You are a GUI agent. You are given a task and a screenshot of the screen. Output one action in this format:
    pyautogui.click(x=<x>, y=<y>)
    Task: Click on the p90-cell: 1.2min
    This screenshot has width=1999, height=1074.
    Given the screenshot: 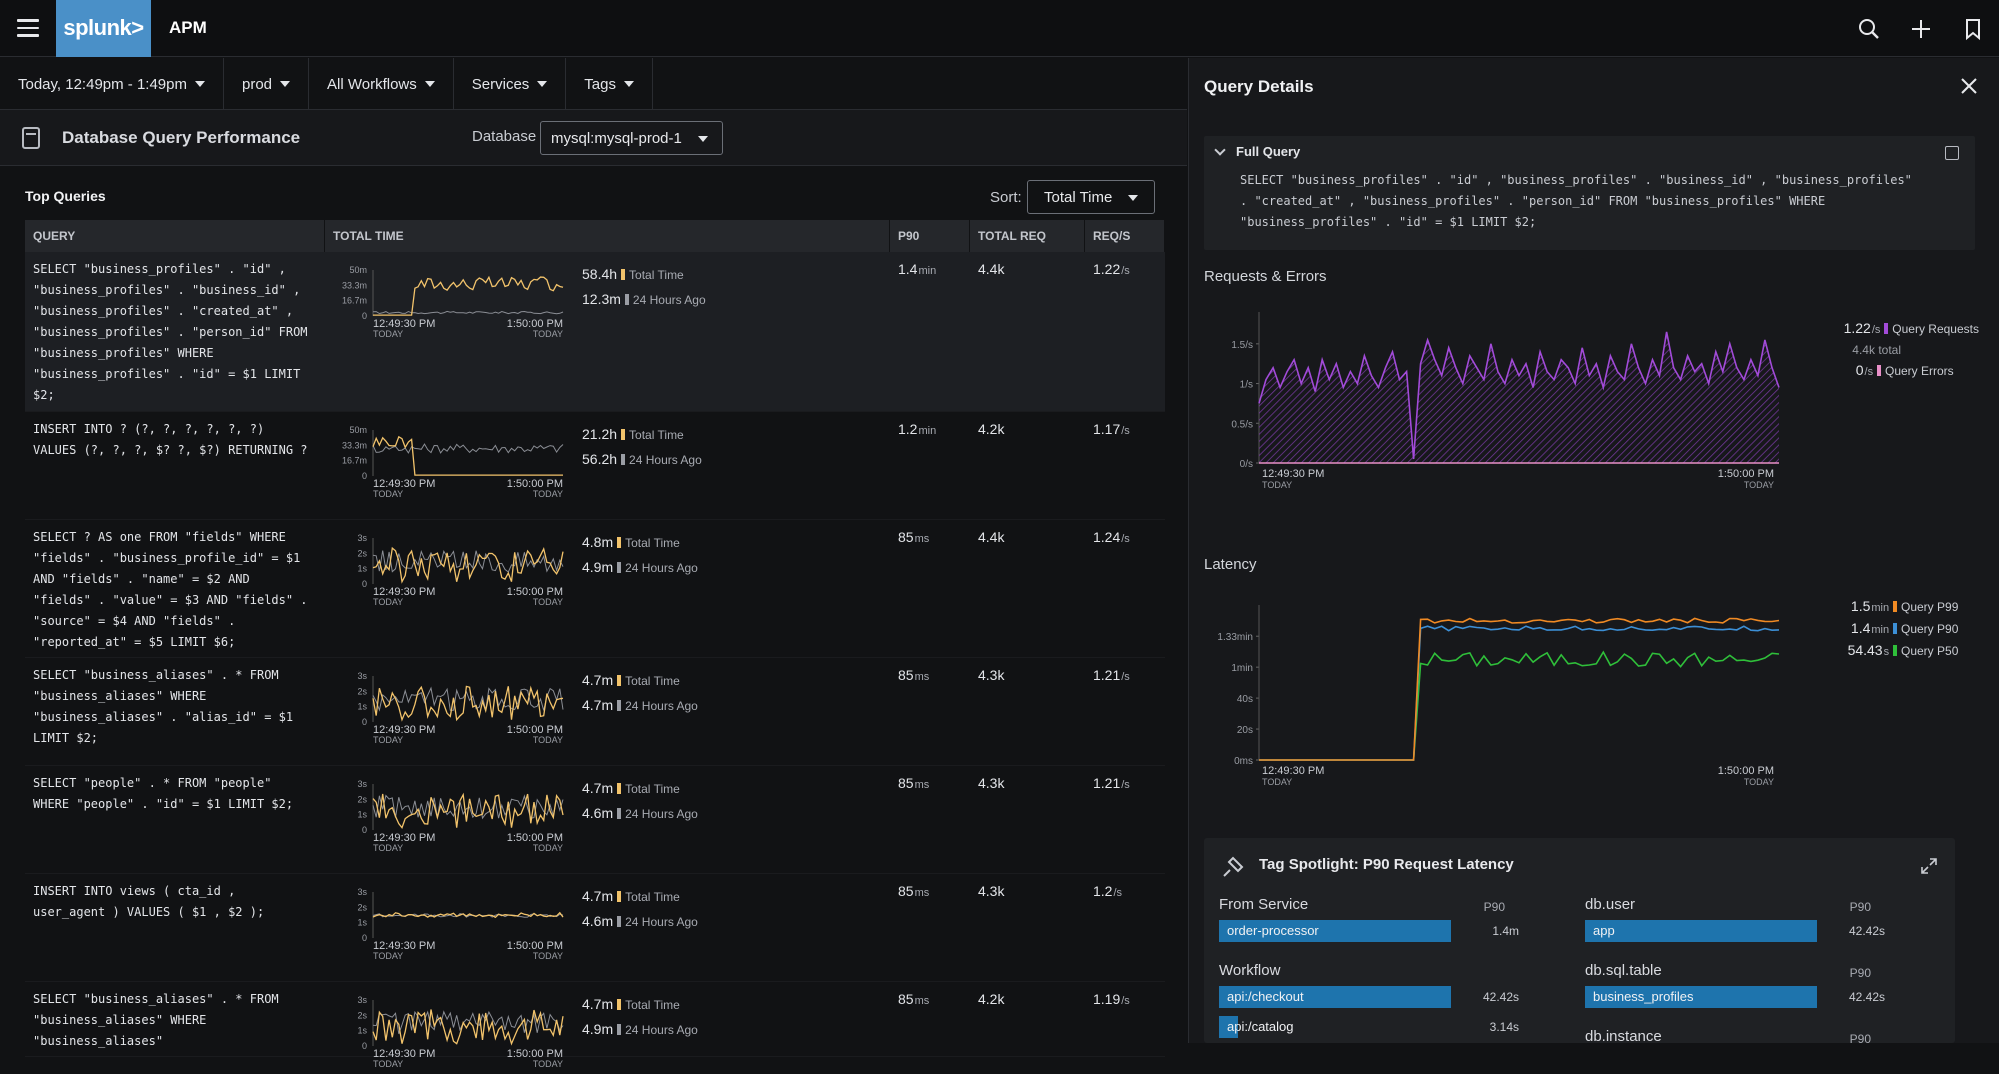 What is the action you would take?
    pyautogui.click(x=917, y=429)
    